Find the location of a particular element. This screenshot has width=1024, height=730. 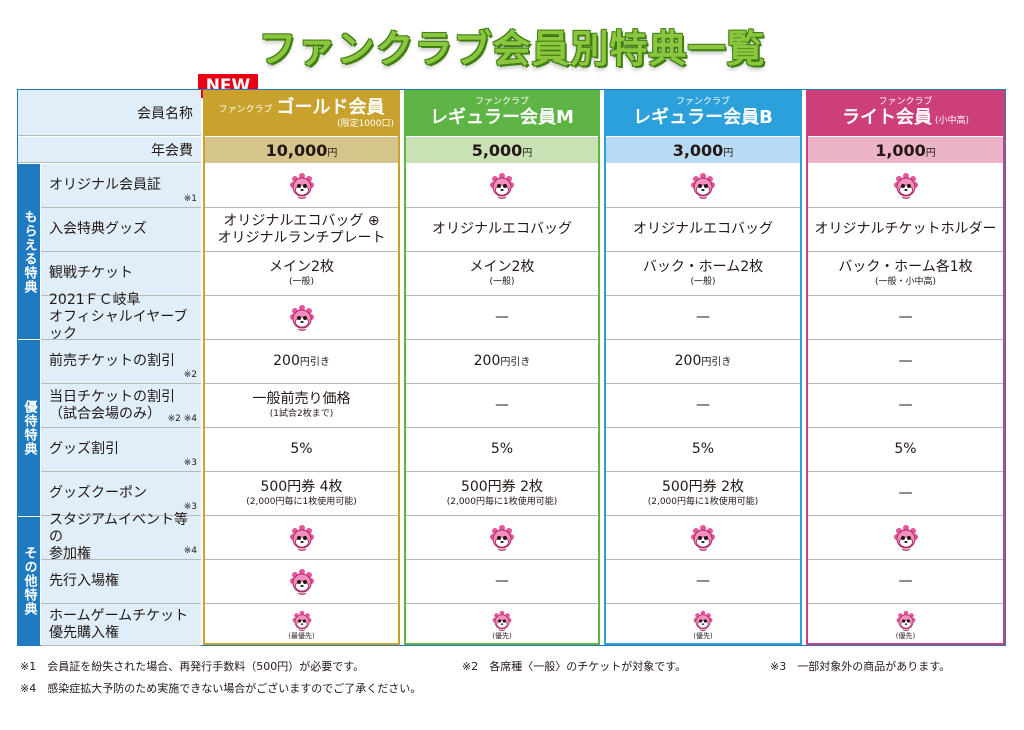

row-label-cell: 観戦チケット is located at coordinates (121, 274).